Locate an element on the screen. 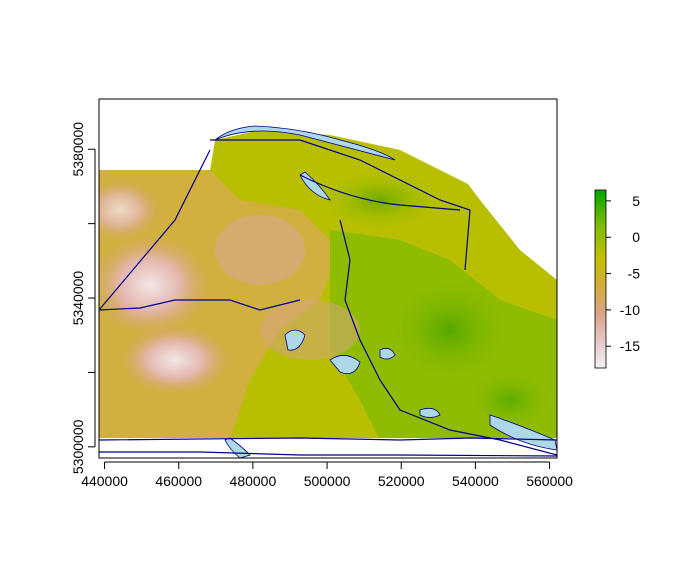 Image resolution: width=700 pixels, height=584 pixels. y-tick-label: 5300000 is located at coordinates (78, 446).